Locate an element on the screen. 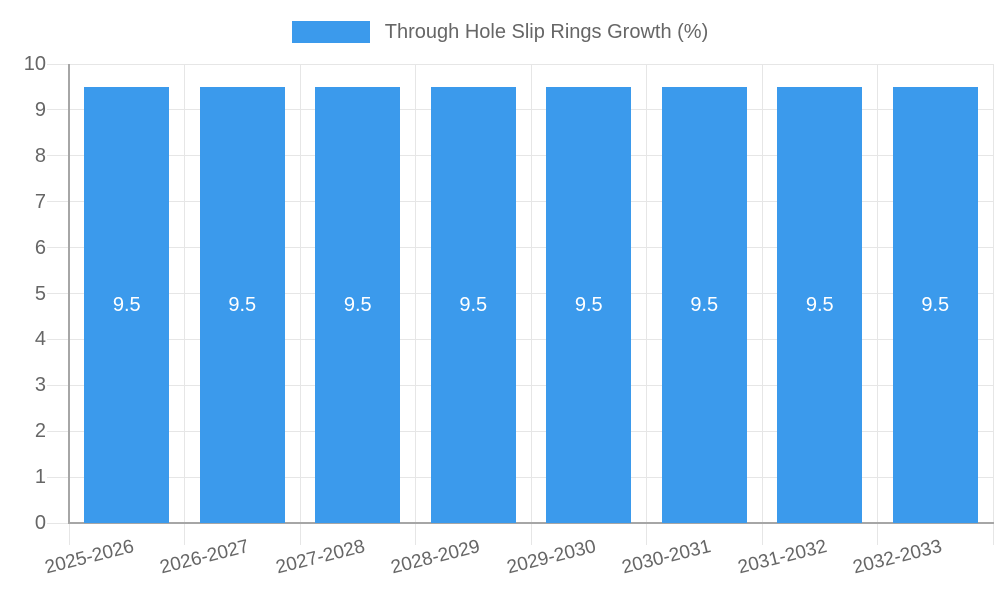 The image size is (1000, 600). y-tick-label: 1 is located at coordinates (40, 477).